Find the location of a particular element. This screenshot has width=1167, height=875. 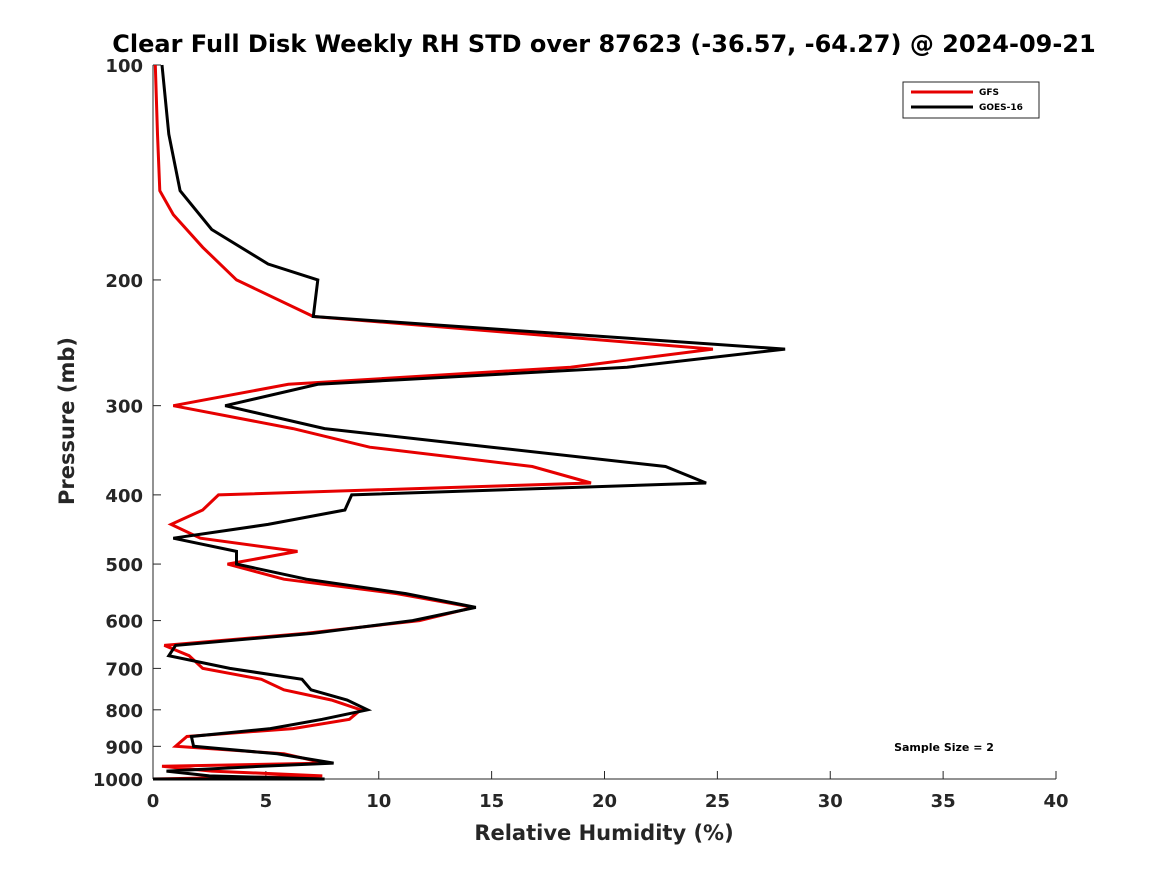

y-tick-label: 700 is located at coordinates (124, 669).